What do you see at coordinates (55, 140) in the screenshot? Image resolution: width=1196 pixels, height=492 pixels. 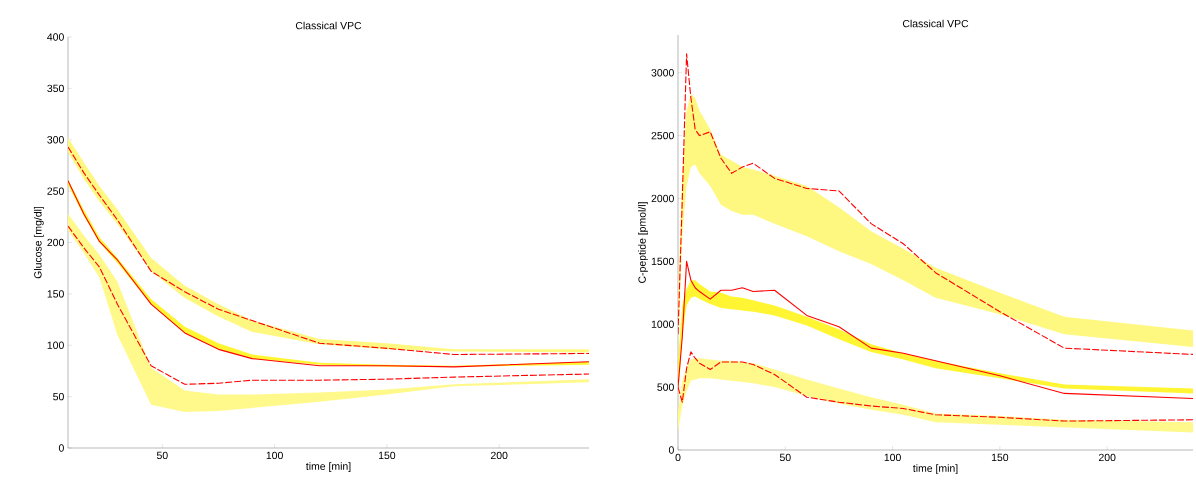 I see `y-tick-label: 300` at bounding box center [55, 140].